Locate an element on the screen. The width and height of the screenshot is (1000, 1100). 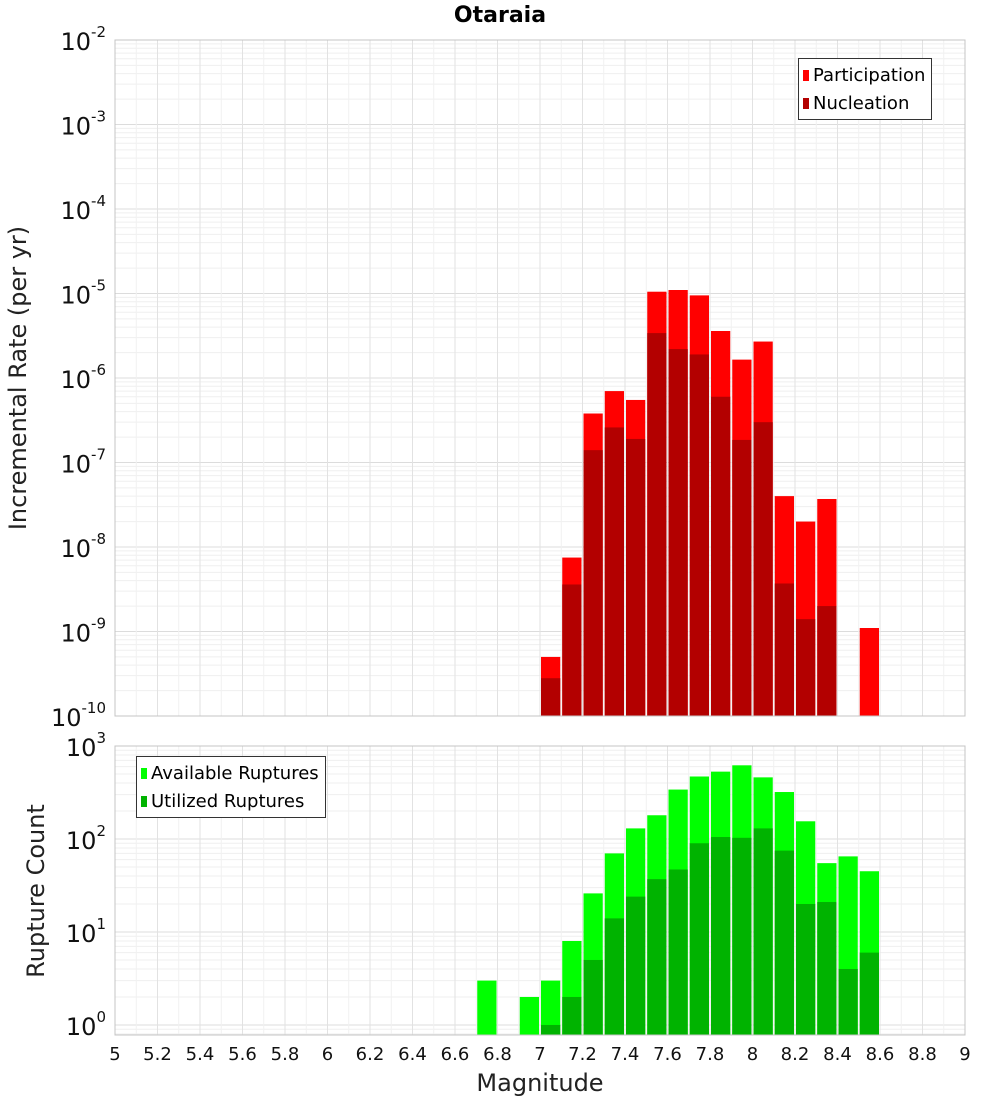
legend-item-available: Available Ruptures is located at coordinates (230, 773).